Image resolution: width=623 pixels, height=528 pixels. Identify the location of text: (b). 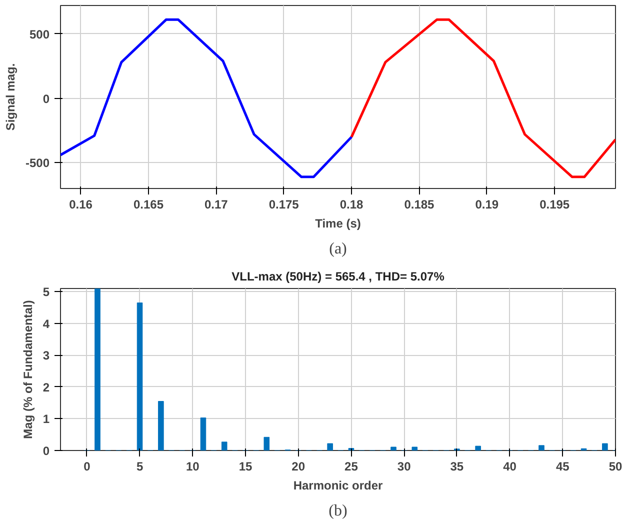
(338, 511).